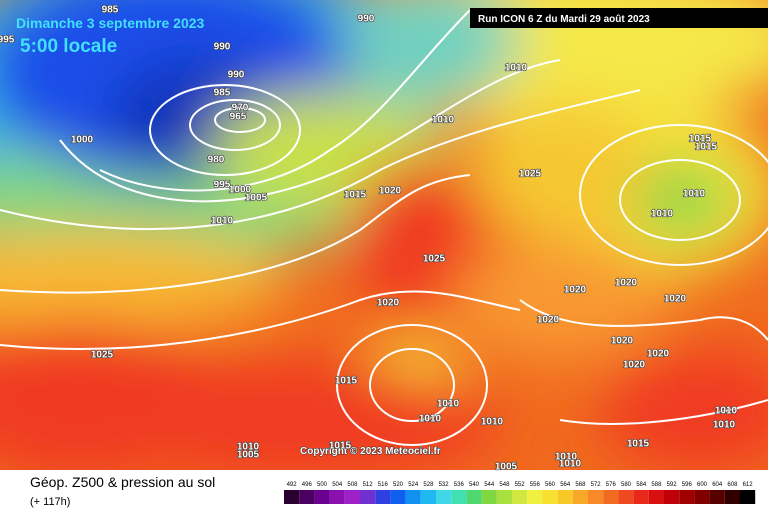  Describe the element at coordinates (383, 485) in the screenshot. I see `legend-label: 516` at that location.